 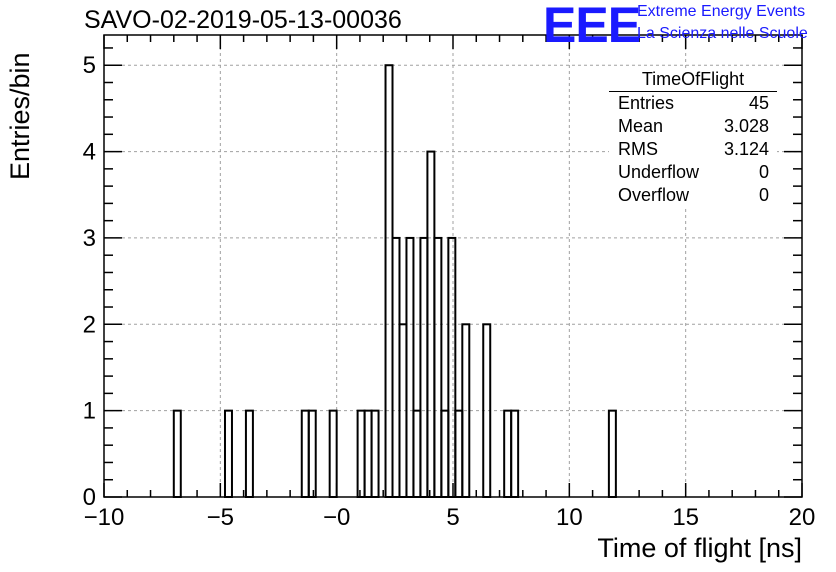 I want to click on eee-logo: EEE, so click(x=592, y=26).